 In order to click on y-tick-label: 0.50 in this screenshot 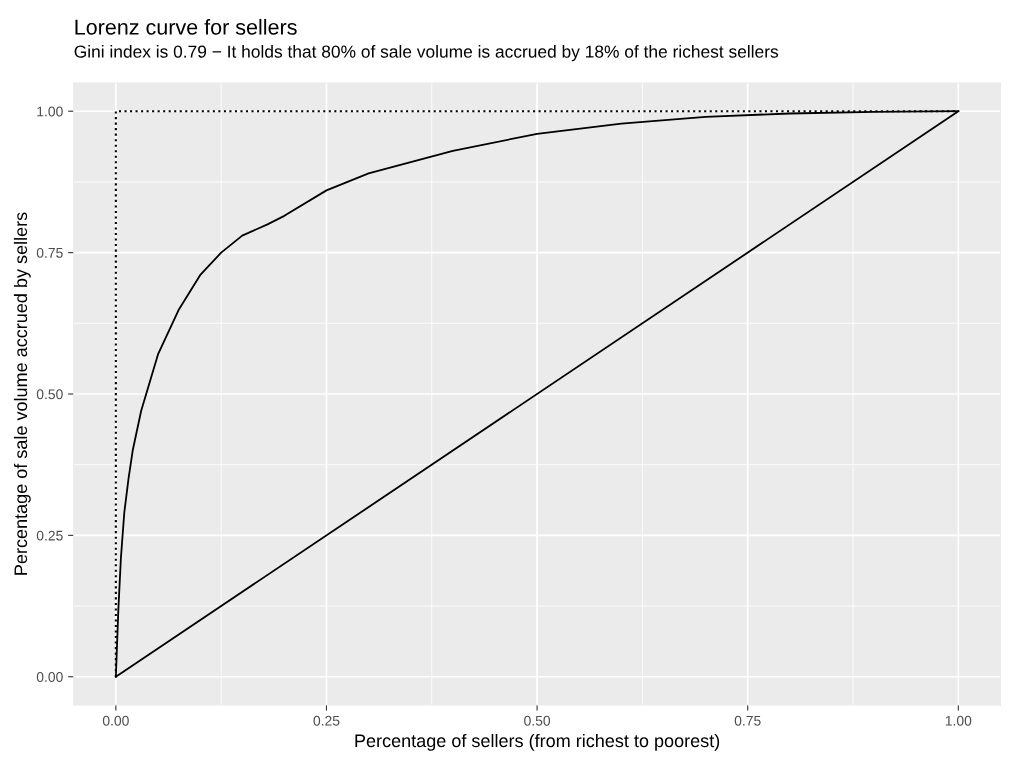, I will do `click(49, 394)`.